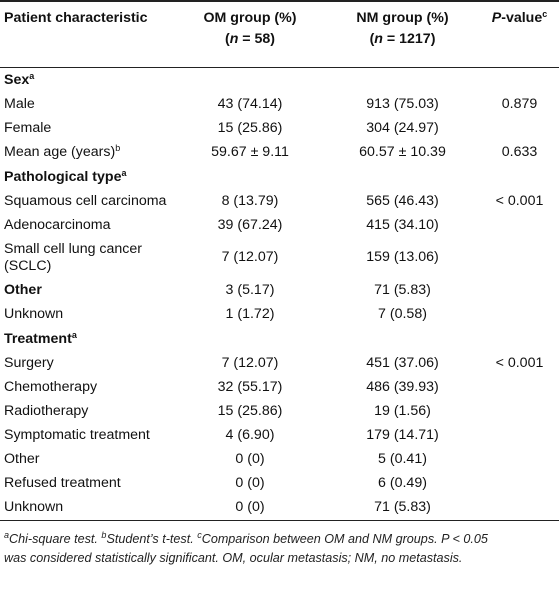 Image resolution: width=559 pixels, height=592 pixels. I want to click on table-row-chemotherapy: Chemotherapy 32 (55.17) 486 (39.93), so click(279, 388).